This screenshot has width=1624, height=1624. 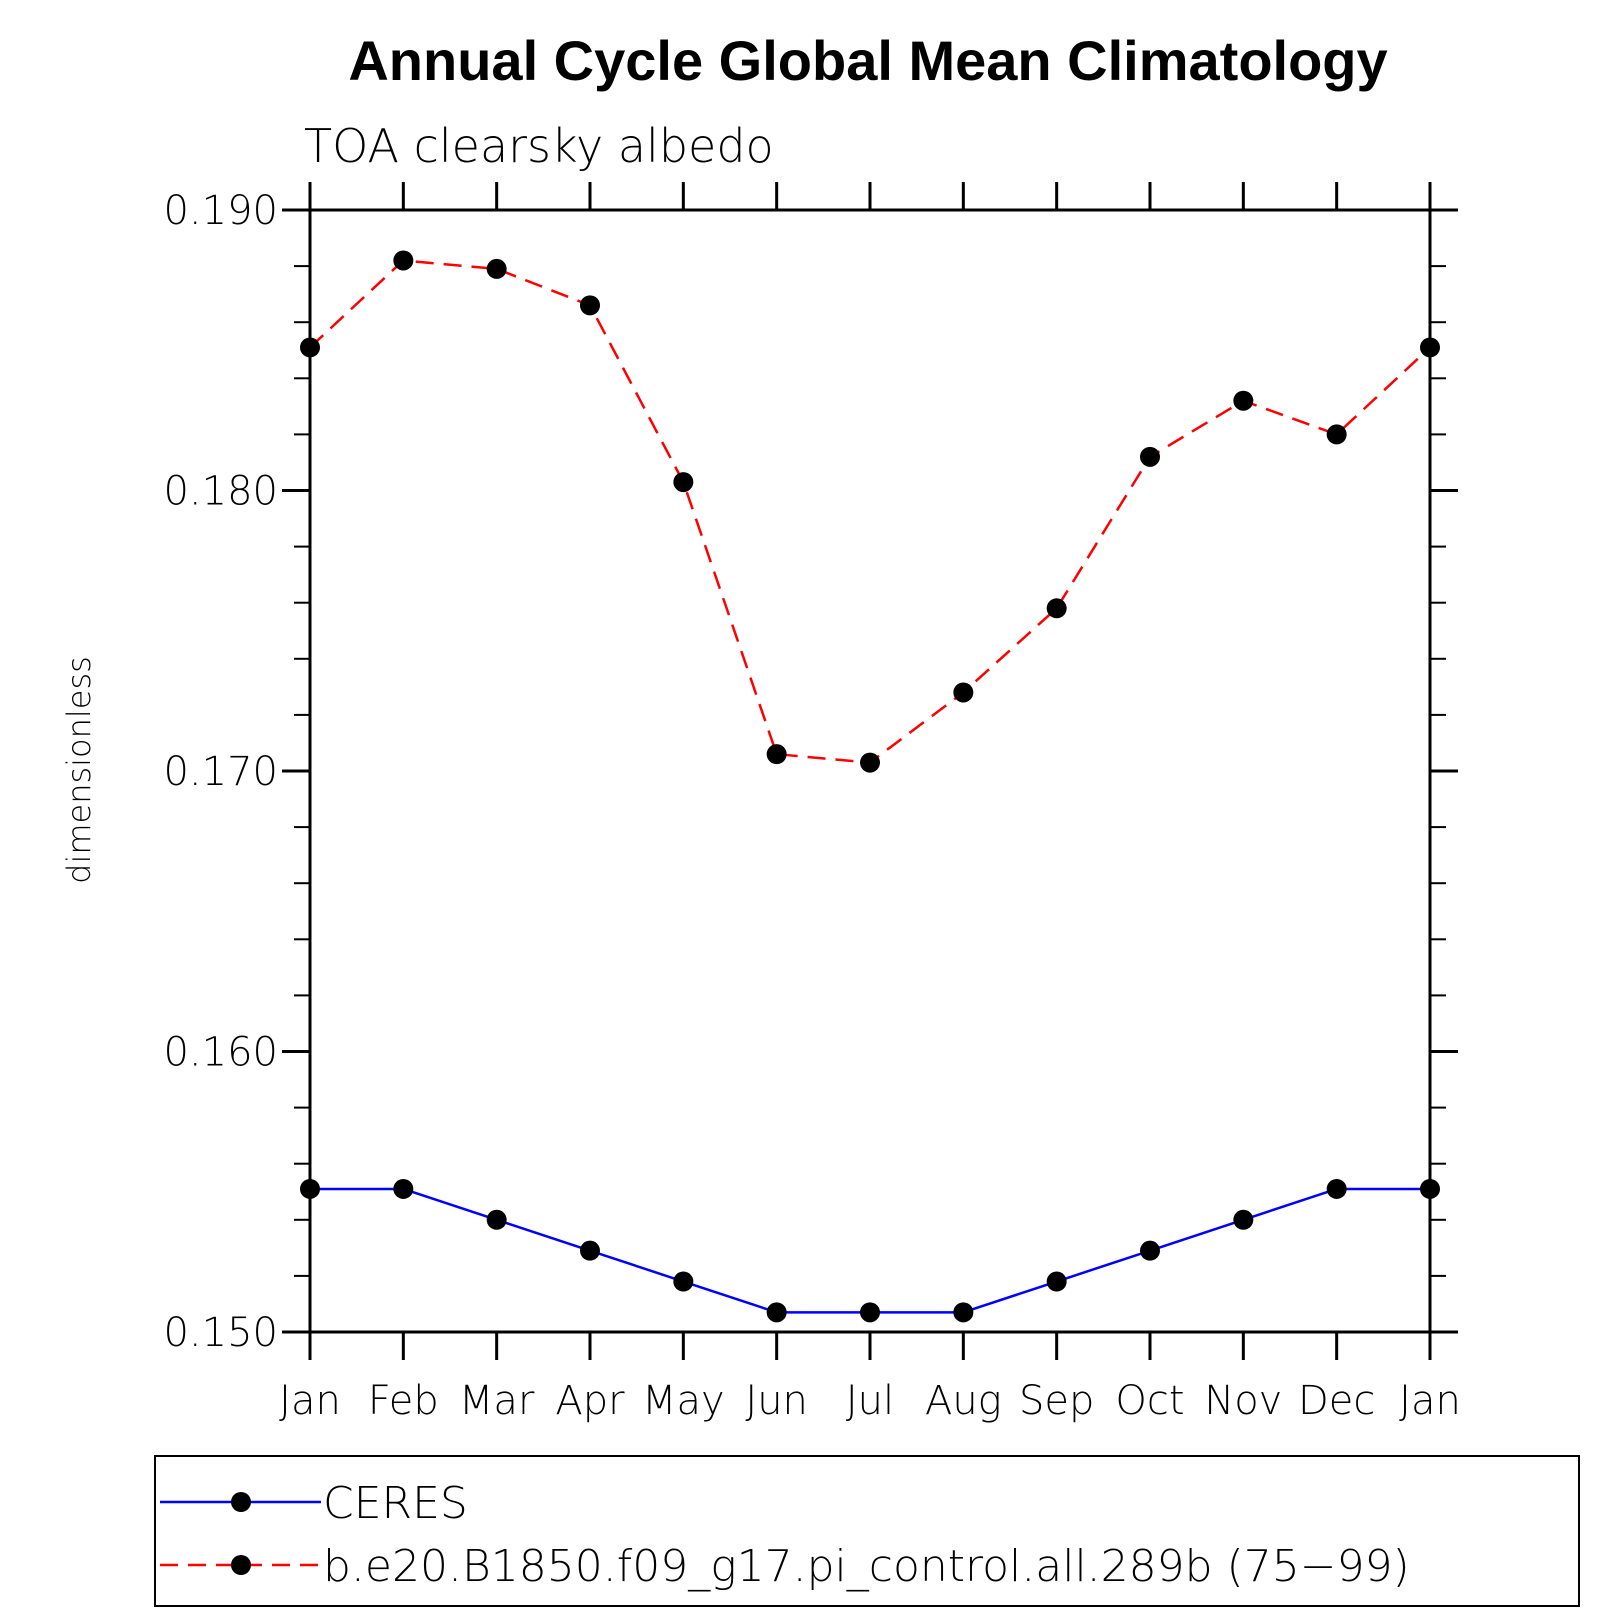 I want to click on y-tick-label: 0.180, so click(x=220, y=492).